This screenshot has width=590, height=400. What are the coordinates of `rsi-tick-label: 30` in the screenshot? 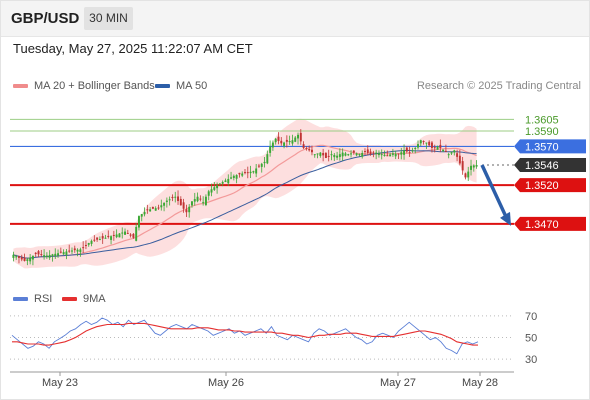 It's located at (531, 360).